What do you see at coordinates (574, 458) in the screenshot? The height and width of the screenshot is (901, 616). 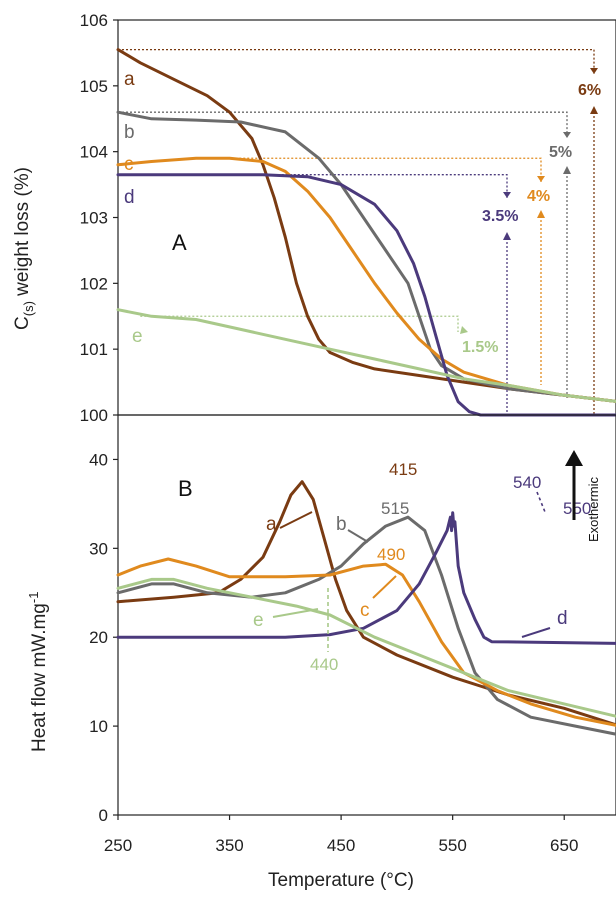 I see `exothermic-arrow-head` at bounding box center [574, 458].